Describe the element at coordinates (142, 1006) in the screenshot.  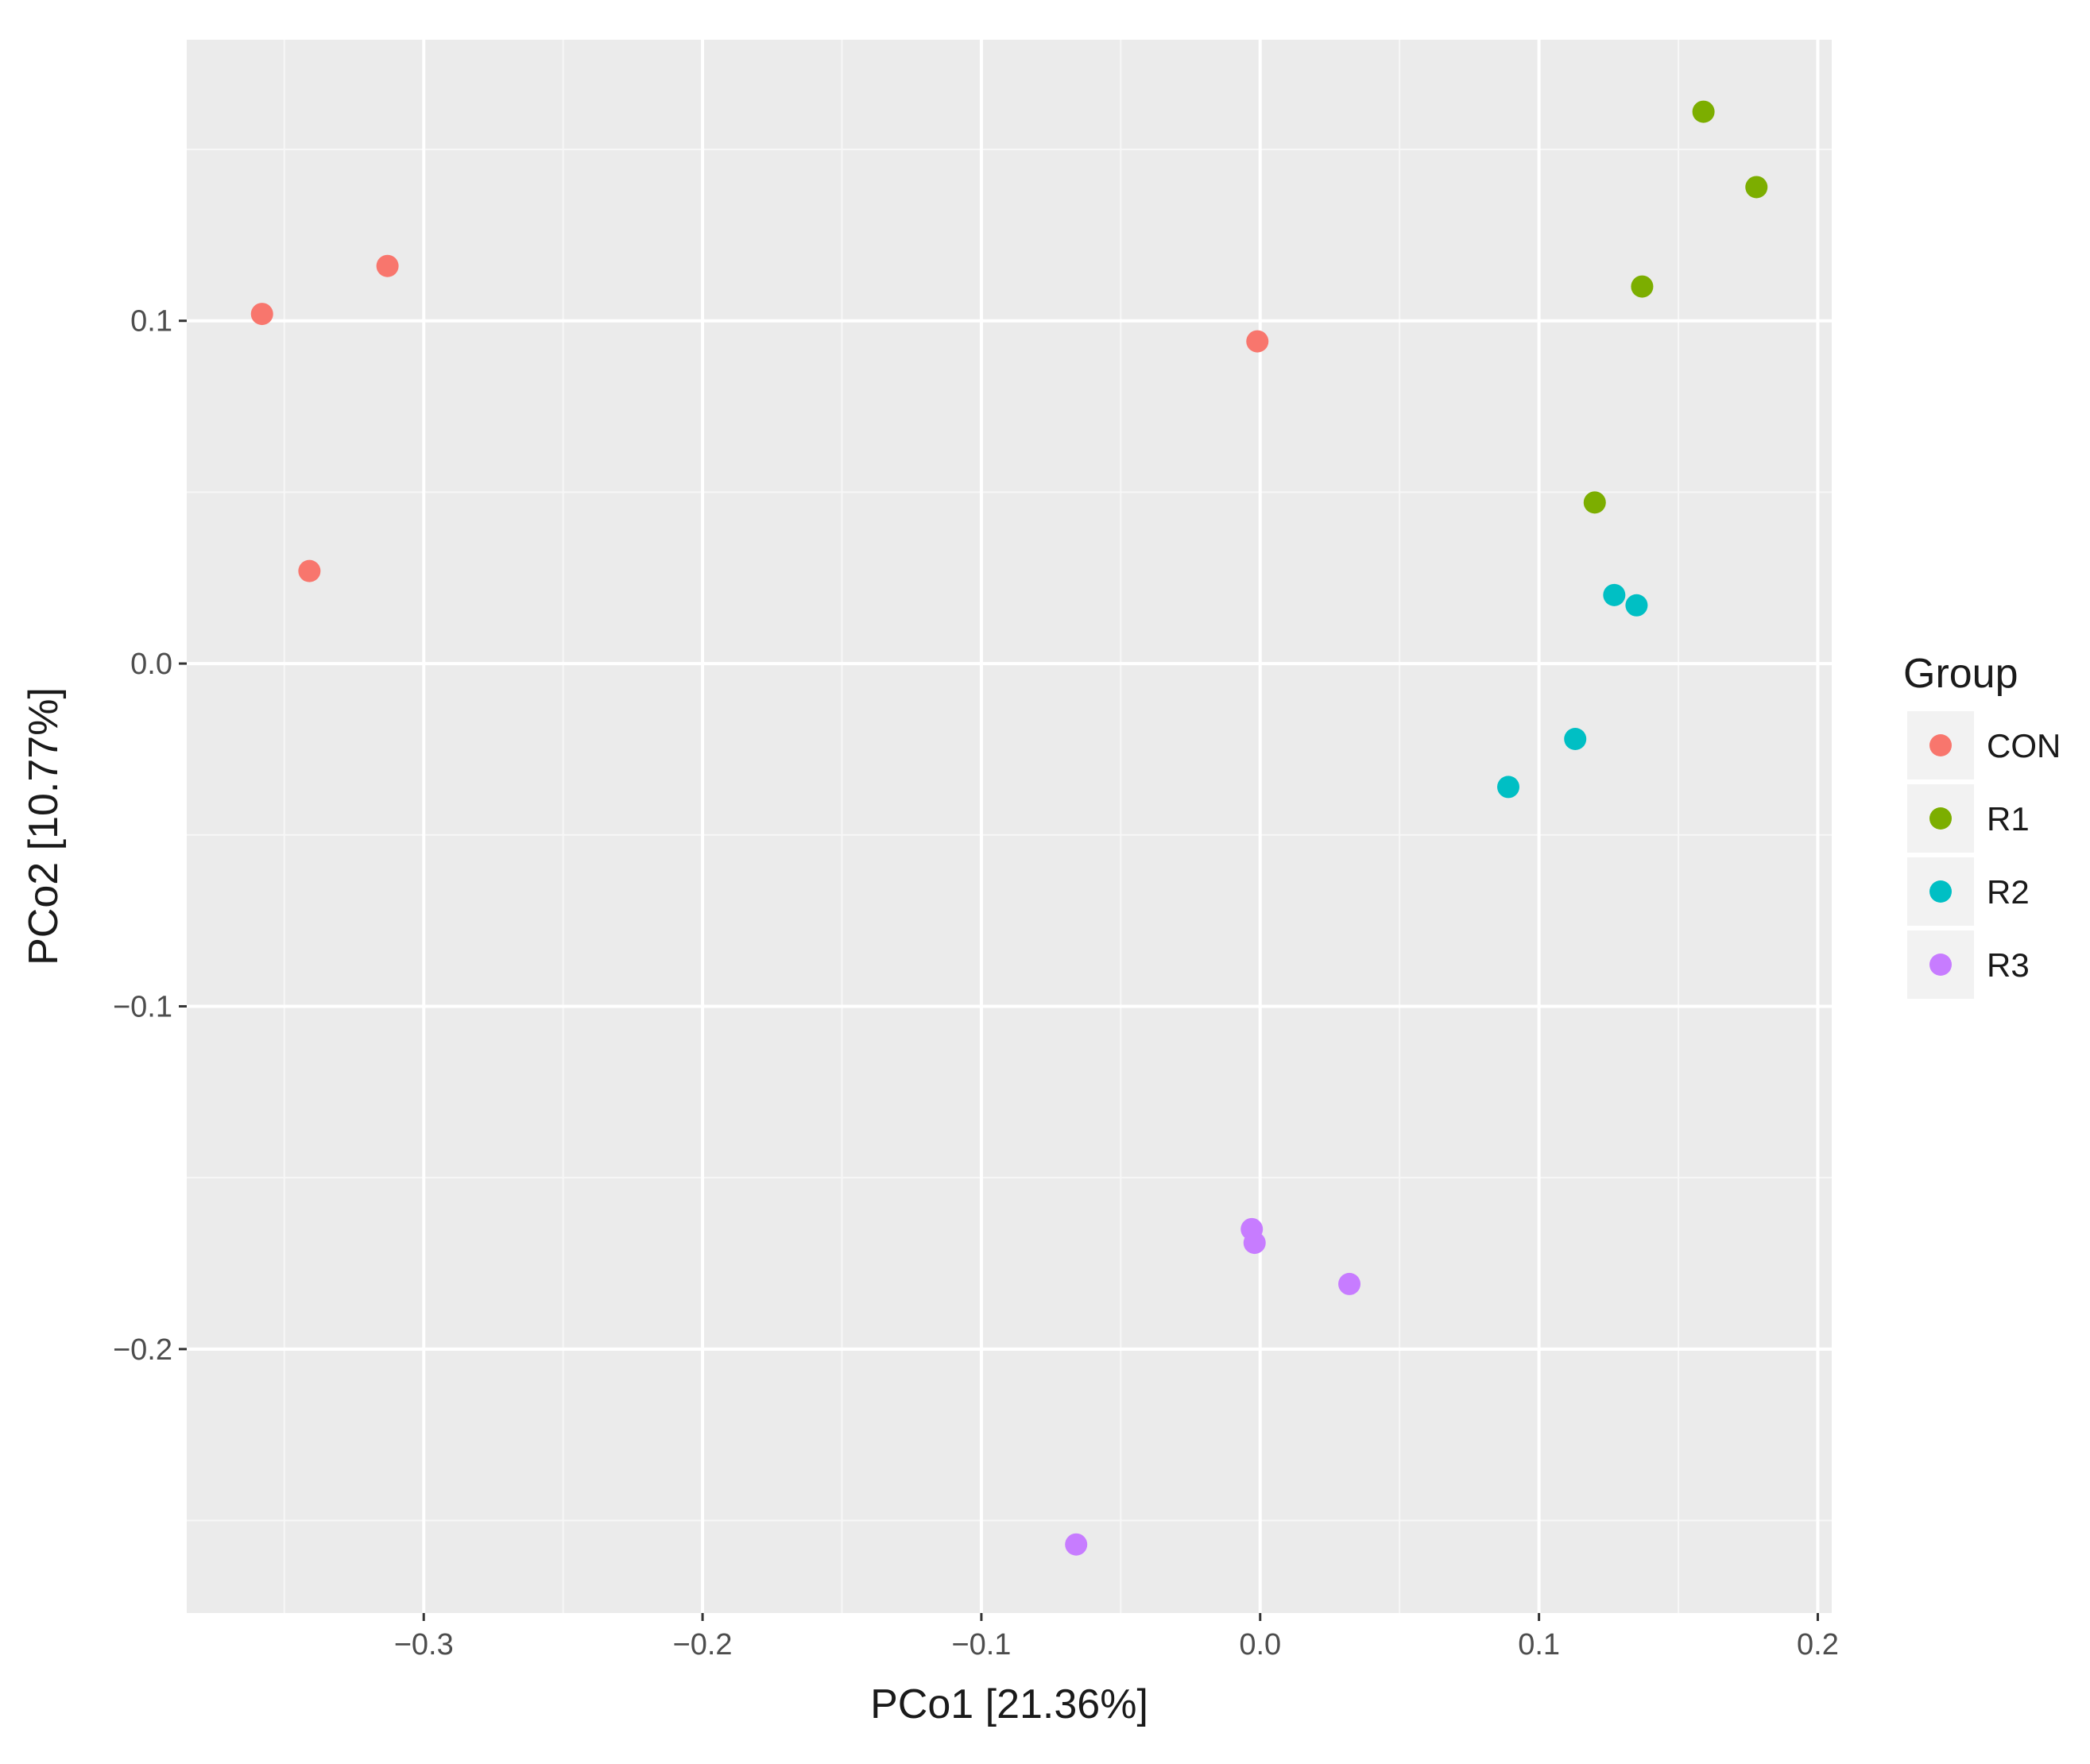
I see `y-tick-label: −0.1` at that location.